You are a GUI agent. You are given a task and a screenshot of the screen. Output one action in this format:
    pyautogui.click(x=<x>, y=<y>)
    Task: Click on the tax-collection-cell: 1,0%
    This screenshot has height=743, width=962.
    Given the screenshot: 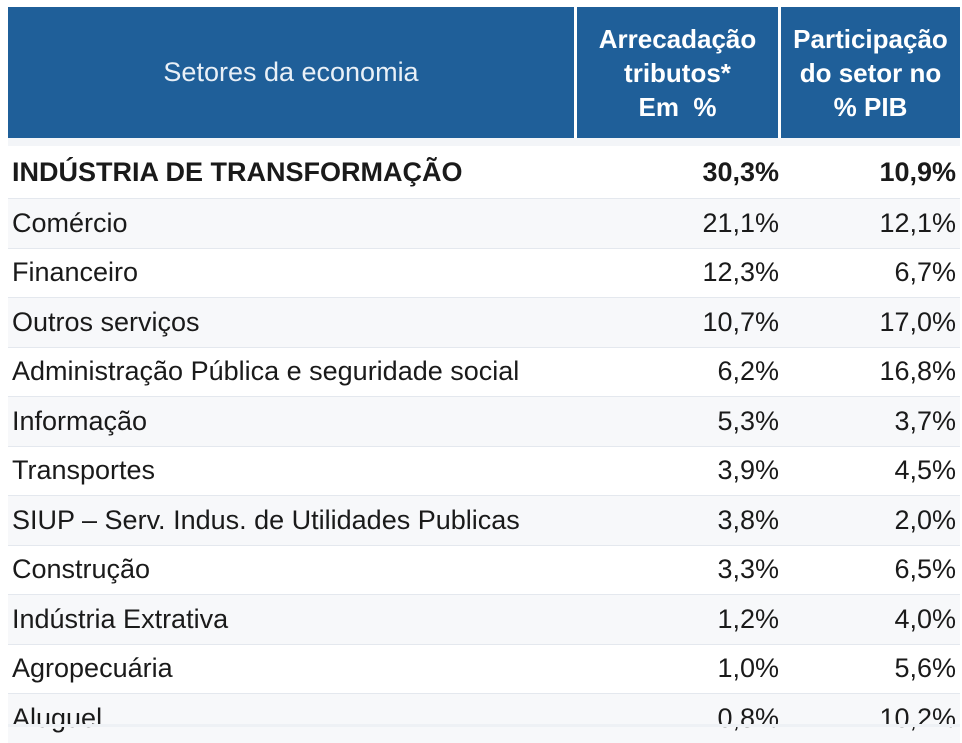 What is the action you would take?
    pyautogui.click(x=679, y=668)
    